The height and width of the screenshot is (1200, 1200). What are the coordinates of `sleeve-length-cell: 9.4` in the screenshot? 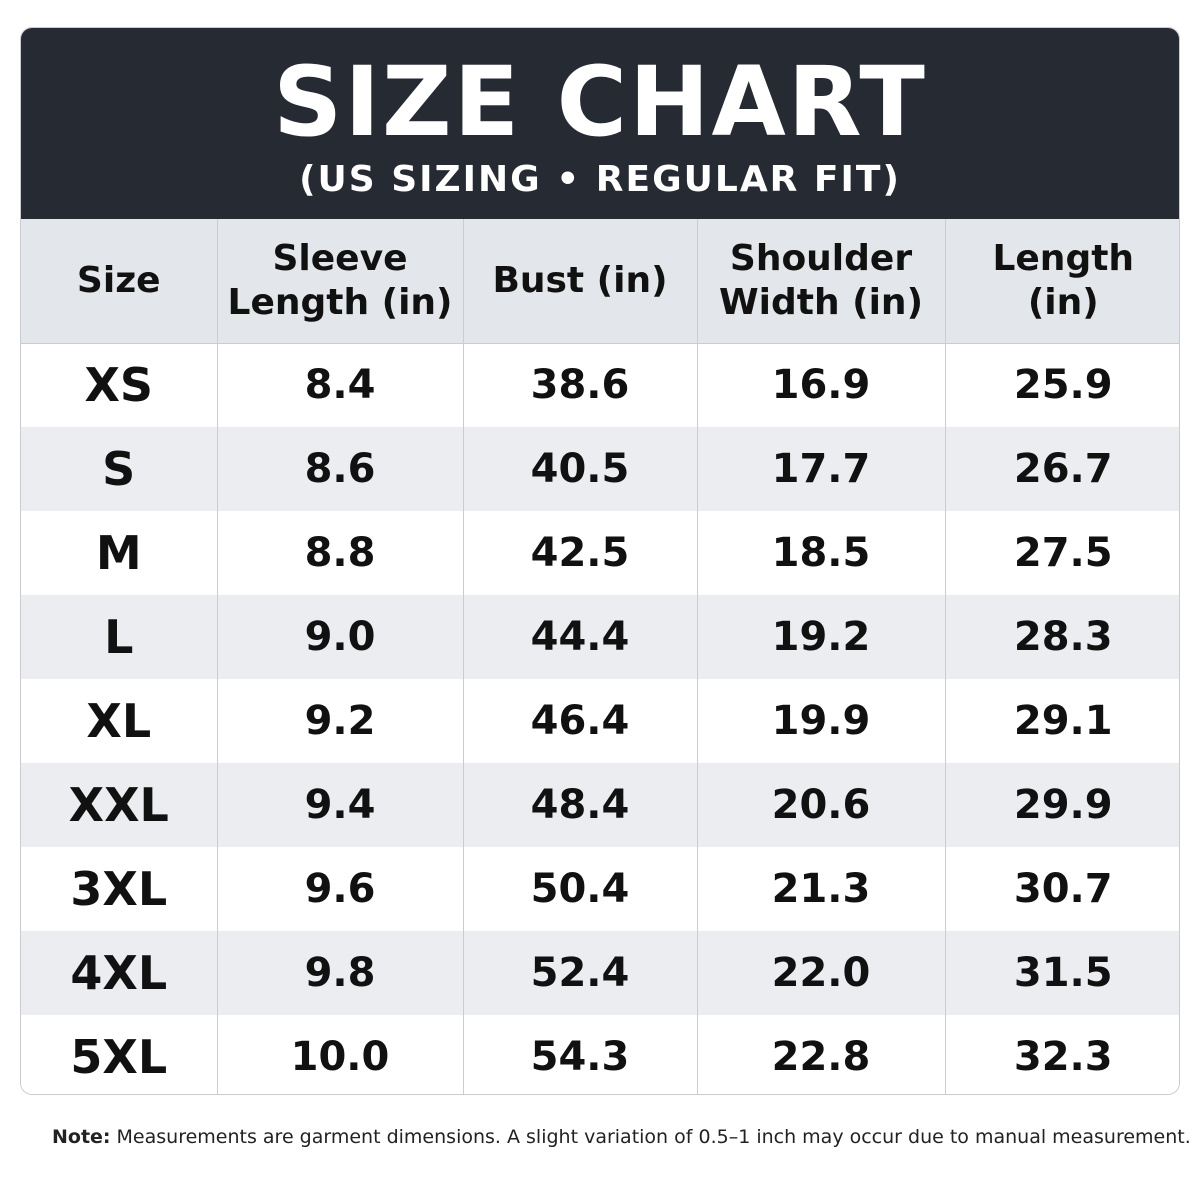 It's located at (340, 805).